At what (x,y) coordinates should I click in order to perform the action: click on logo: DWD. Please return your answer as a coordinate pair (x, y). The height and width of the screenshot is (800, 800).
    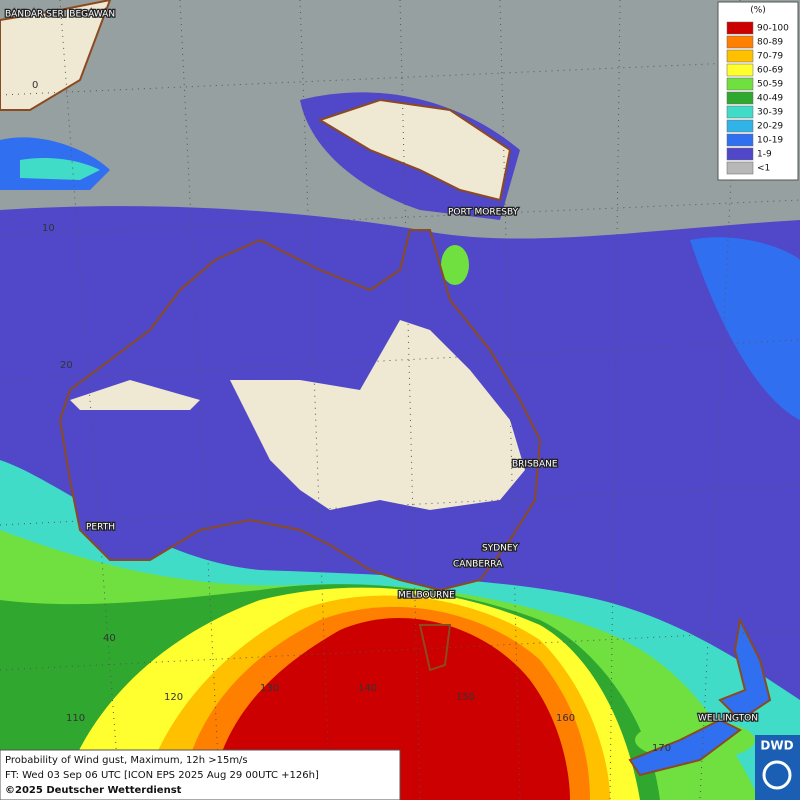
    Looking at the image, I should click on (777, 767).